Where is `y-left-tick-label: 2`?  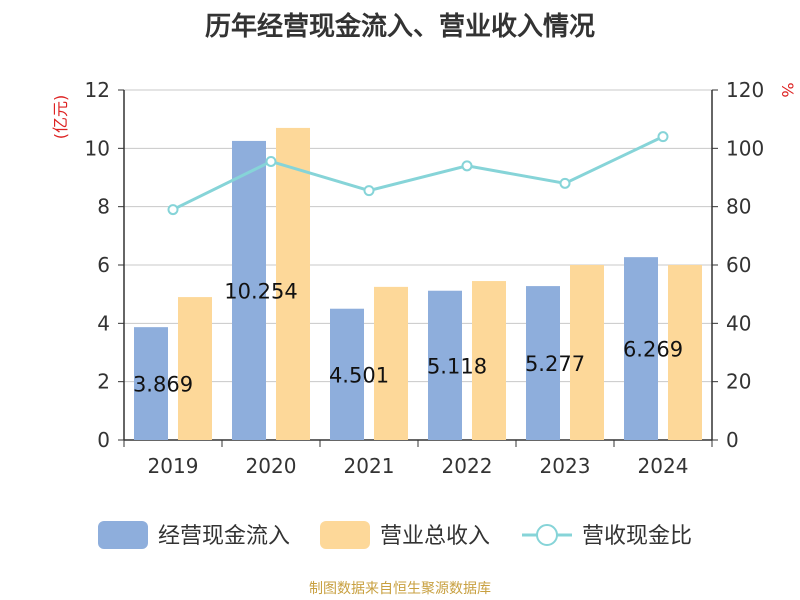 y-left-tick-label: 2 is located at coordinates (103, 382).